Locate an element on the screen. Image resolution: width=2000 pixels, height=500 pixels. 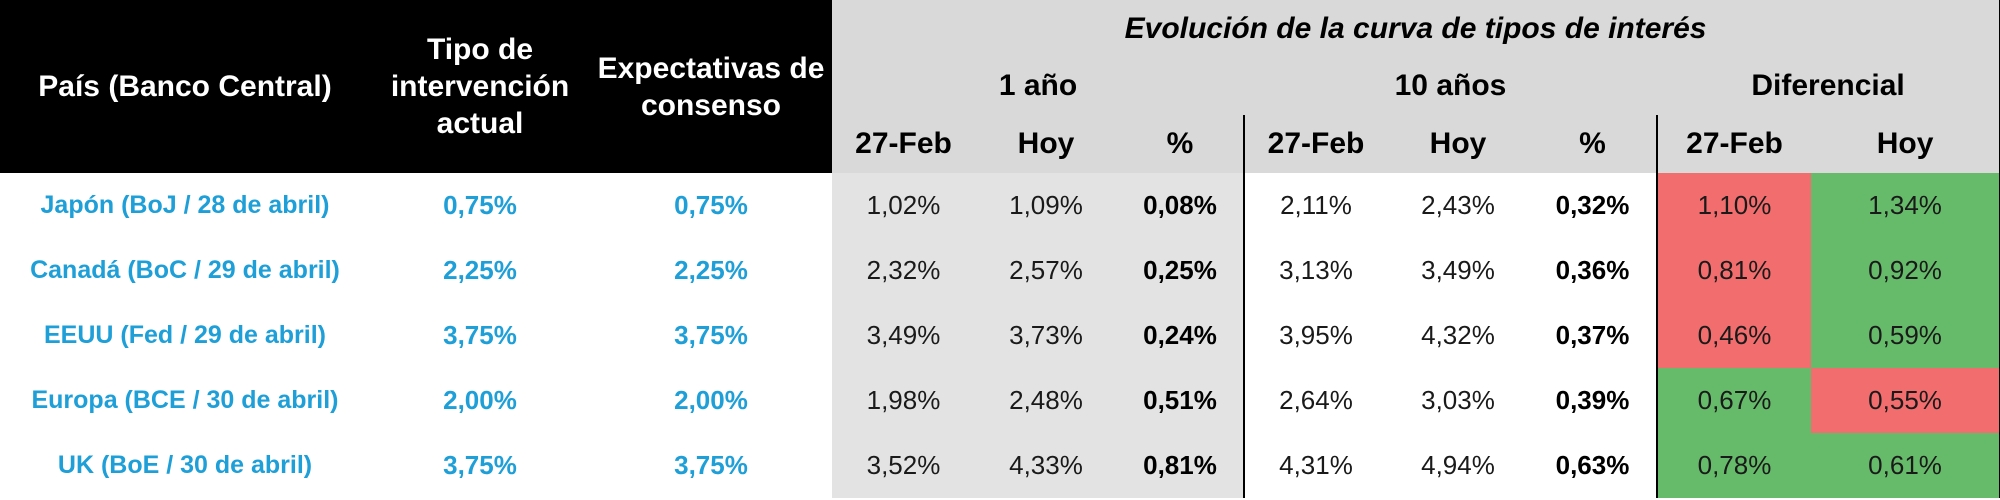
y1-feb-value: 3,52% is located at coordinates (903, 465).